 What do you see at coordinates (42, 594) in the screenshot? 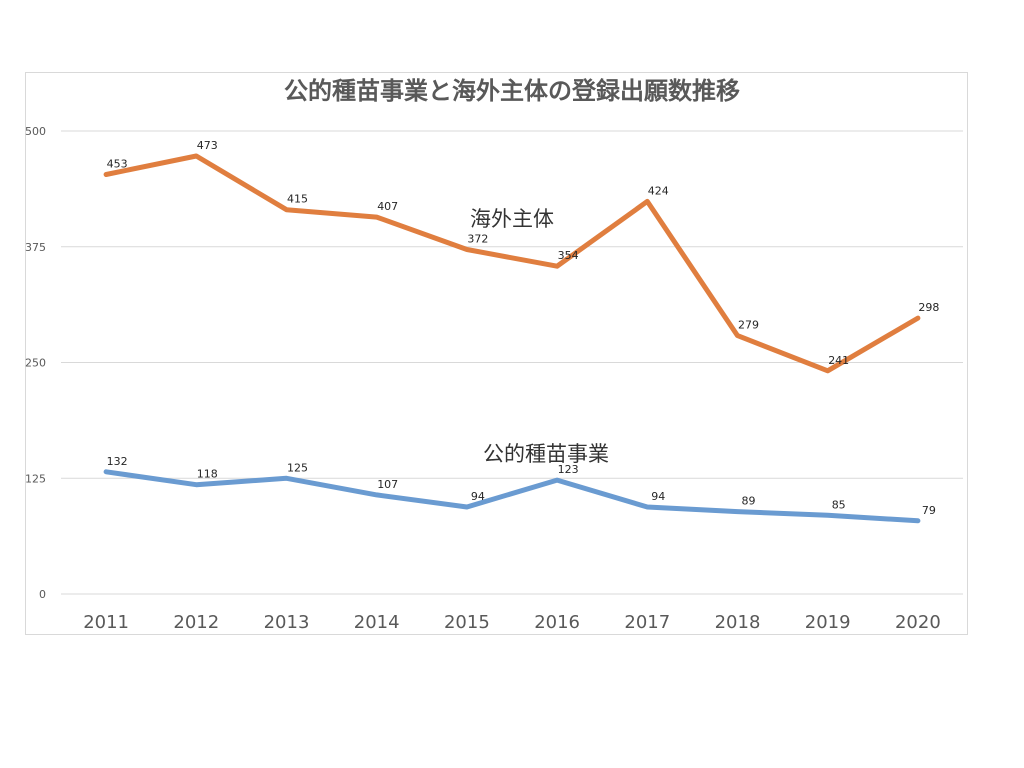
I see `y-tick-label: 0` at bounding box center [42, 594].